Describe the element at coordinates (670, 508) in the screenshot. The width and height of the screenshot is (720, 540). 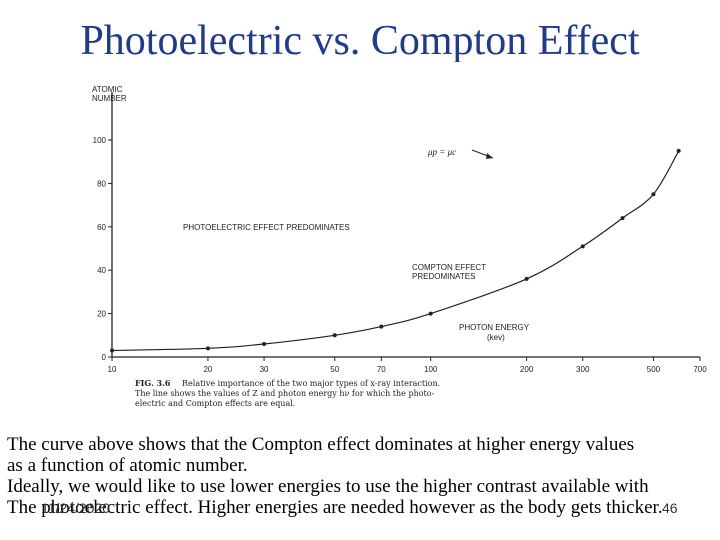
I see `page-number: 46` at that location.